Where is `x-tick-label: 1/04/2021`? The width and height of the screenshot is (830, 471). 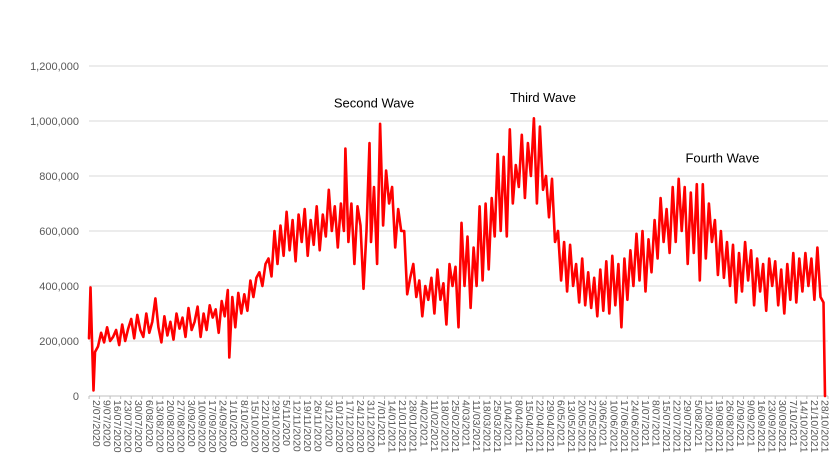 x-tick-label: 1/04/2021 is located at coordinates (508, 423).